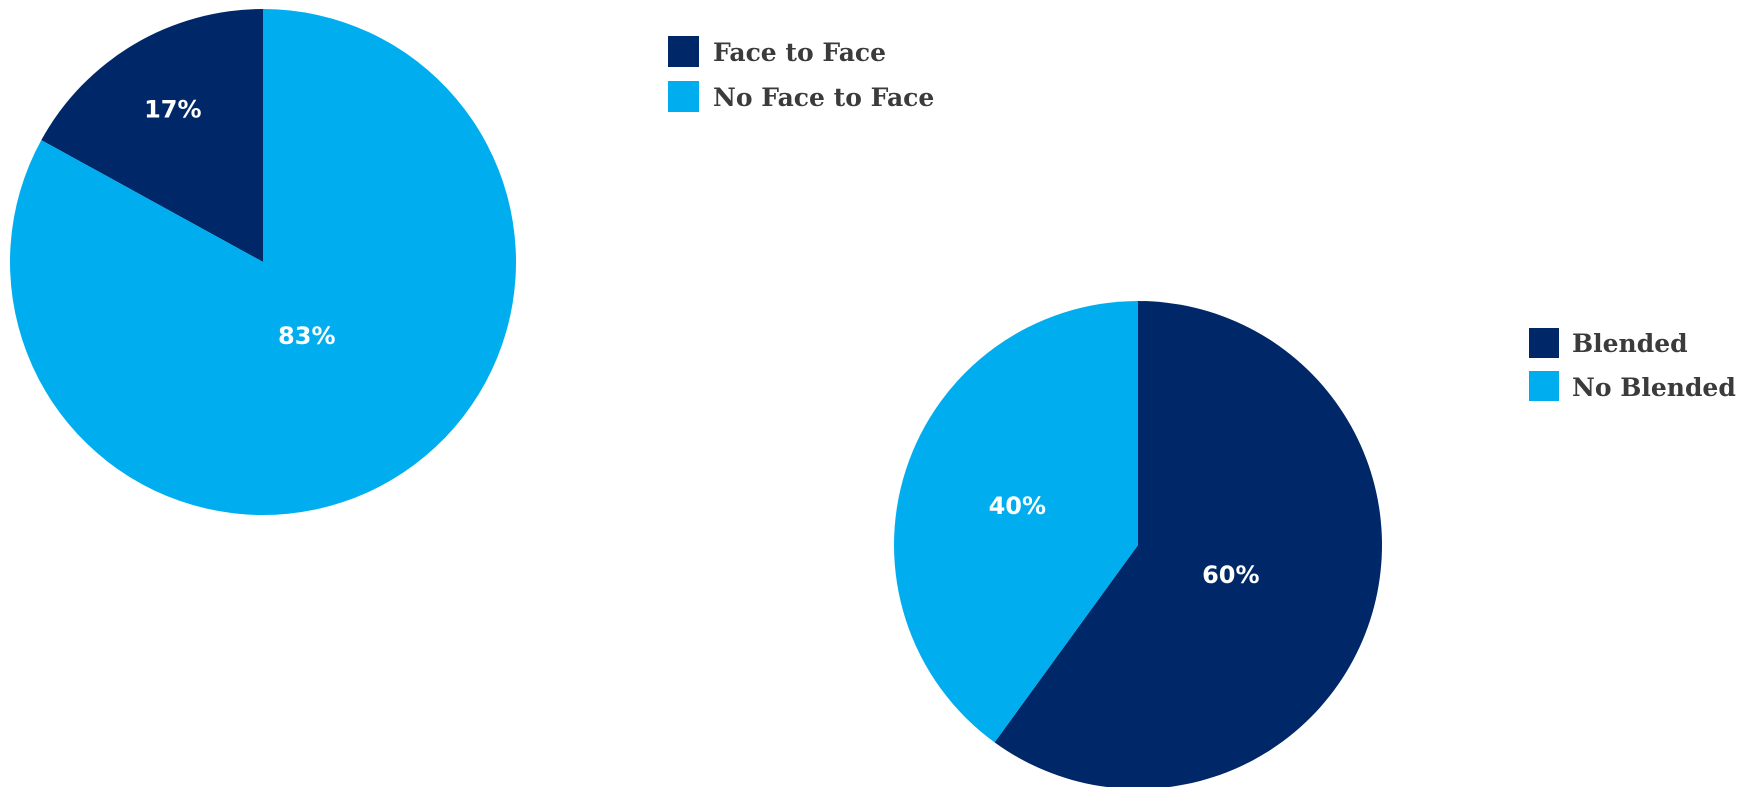 This screenshot has height=787, width=1742. I want to click on legend-swatch-no-blended, so click(1544, 386).